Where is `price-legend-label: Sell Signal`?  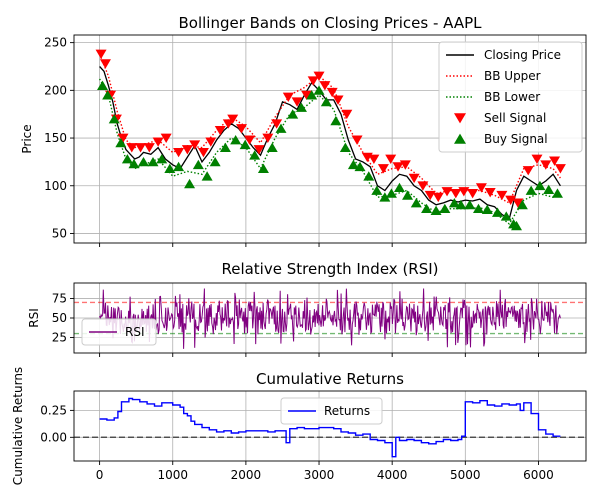
price-legend-label: Sell Signal is located at coordinates (515, 118).